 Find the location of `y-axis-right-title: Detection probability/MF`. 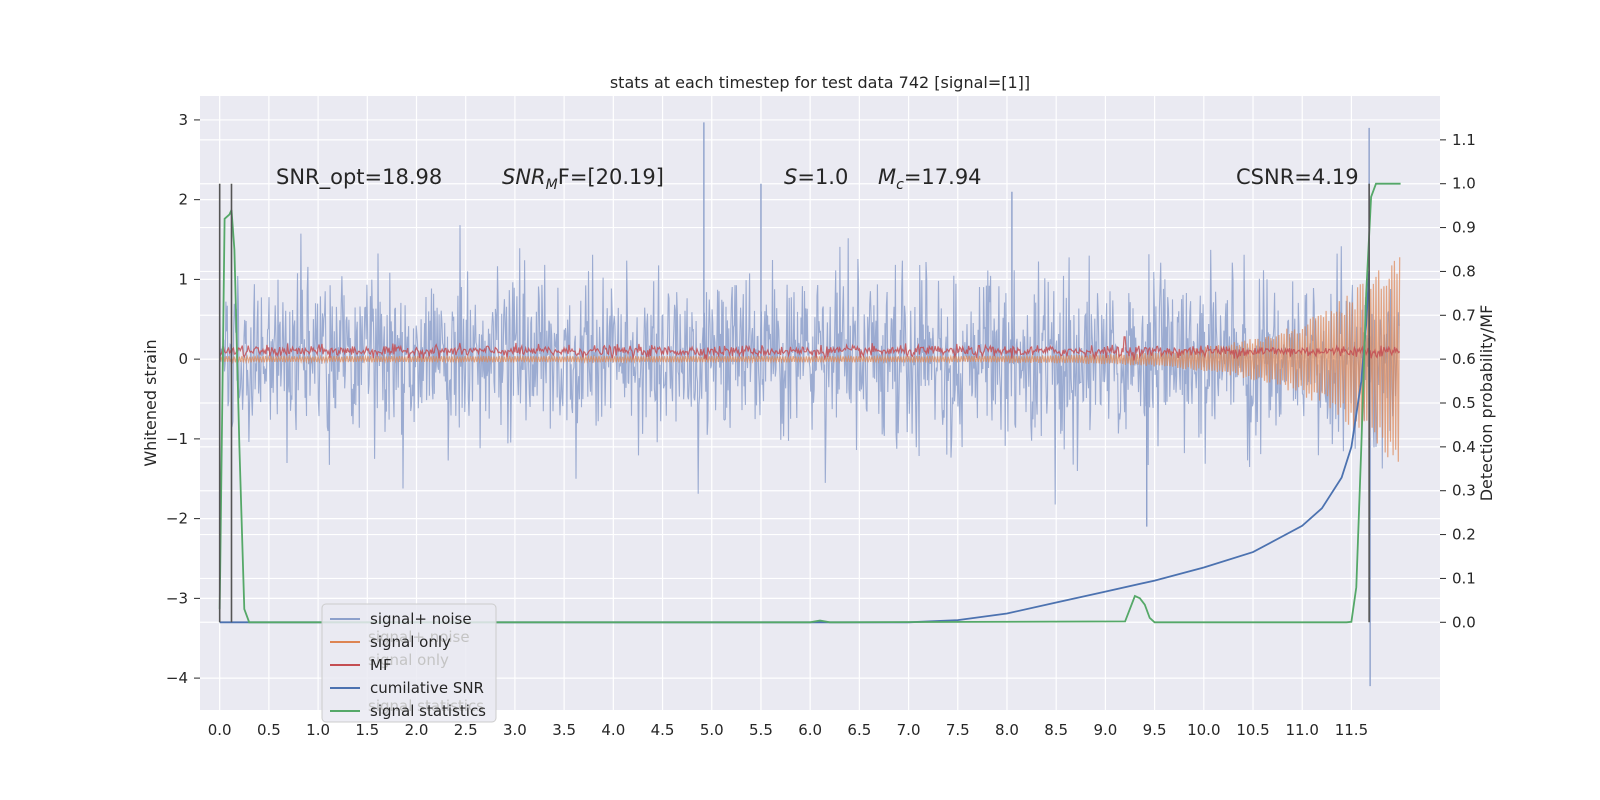

y-axis-right-title: Detection probability/MF is located at coordinates (1486, 403).